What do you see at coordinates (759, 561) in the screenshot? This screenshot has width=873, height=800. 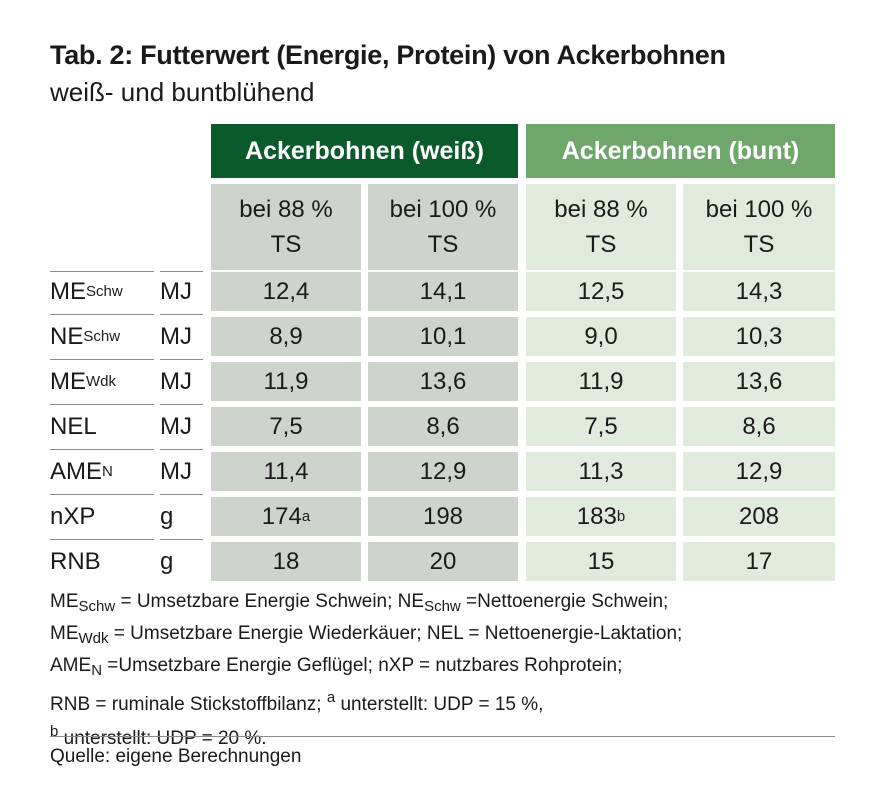 I see `table-cell: 17` at bounding box center [759, 561].